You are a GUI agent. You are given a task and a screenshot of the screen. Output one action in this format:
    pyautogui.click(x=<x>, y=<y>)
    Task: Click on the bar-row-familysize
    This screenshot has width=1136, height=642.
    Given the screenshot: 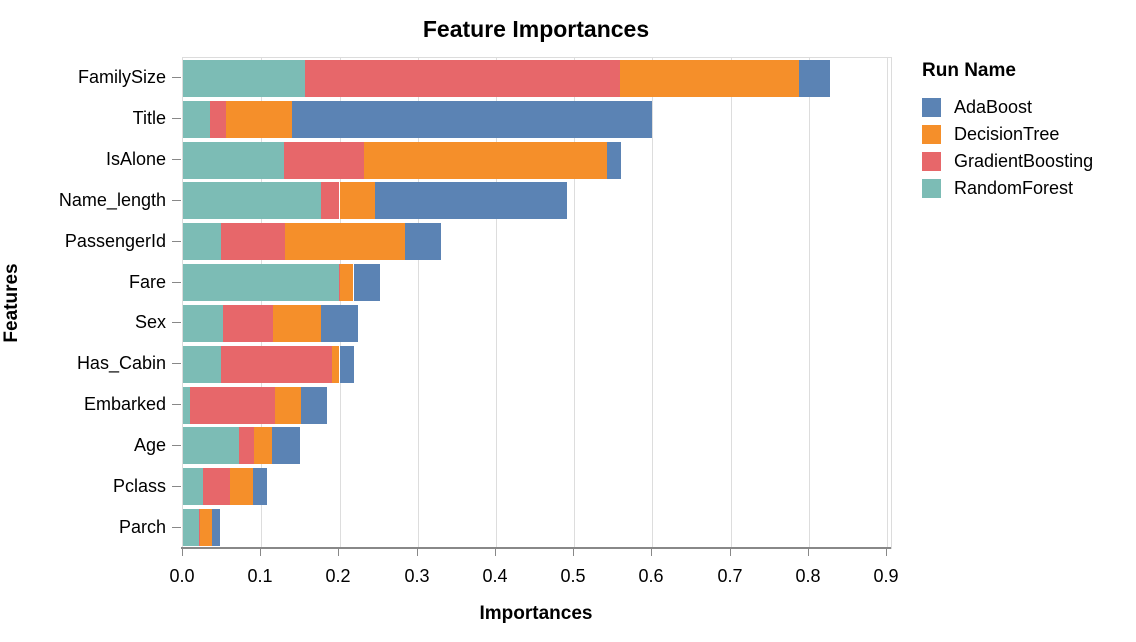 What is the action you would take?
    pyautogui.click(x=537, y=78)
    